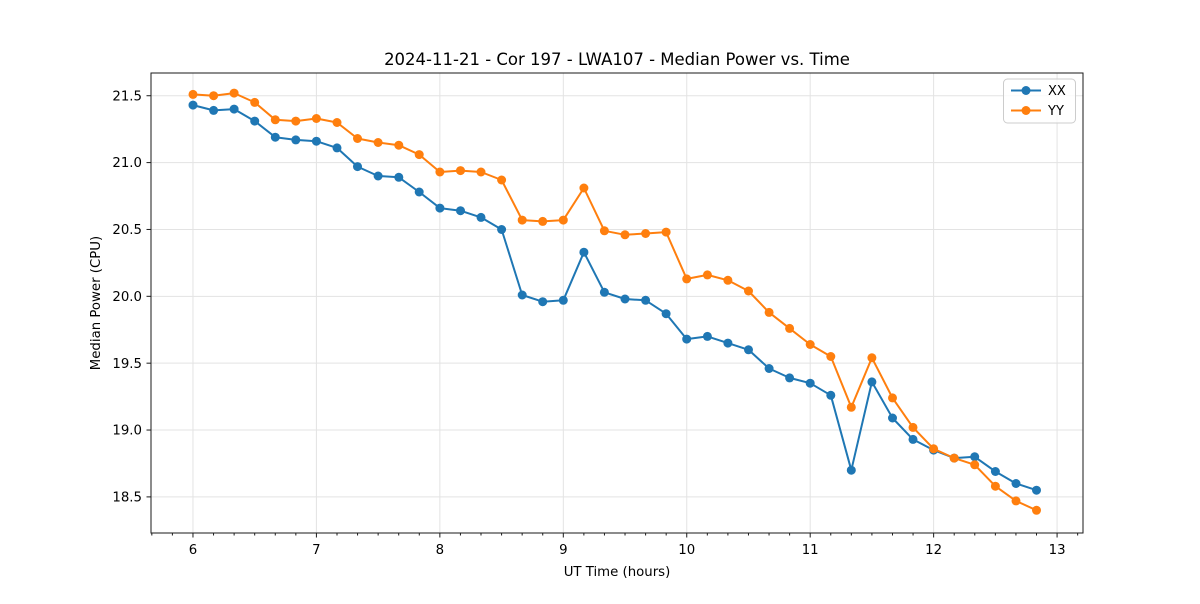  Describe the element at coordinates (440, 550) in the screenshot. I see `x-tick-label: 8` at that location.